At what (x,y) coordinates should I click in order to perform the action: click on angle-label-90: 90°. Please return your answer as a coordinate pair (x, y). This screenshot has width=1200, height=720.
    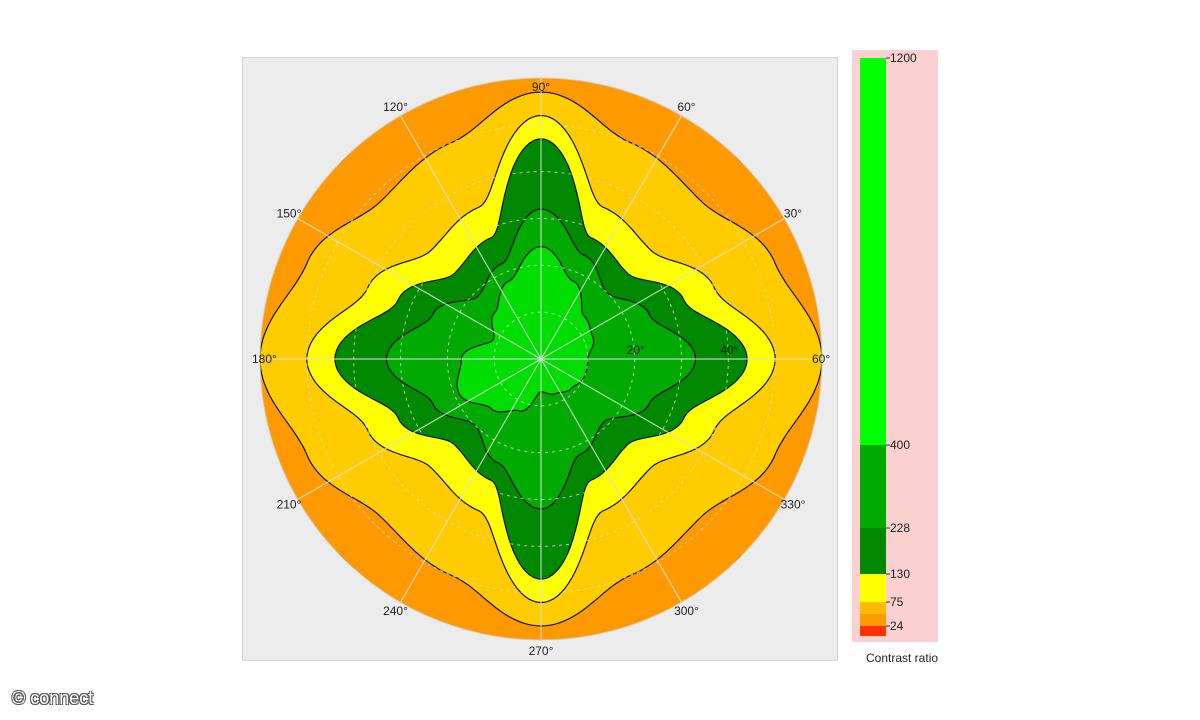
    Looking at the image, I should click on (541, 87).